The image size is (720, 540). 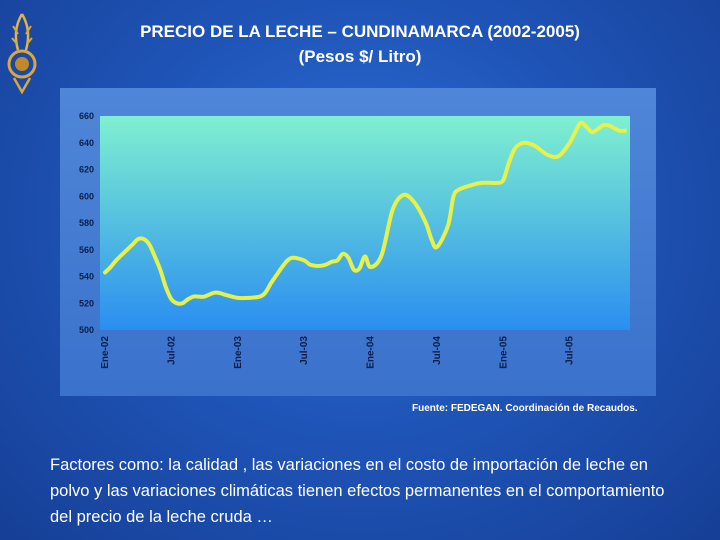 I want to click on y-tick-label: 620, so click(x=86, y=170).